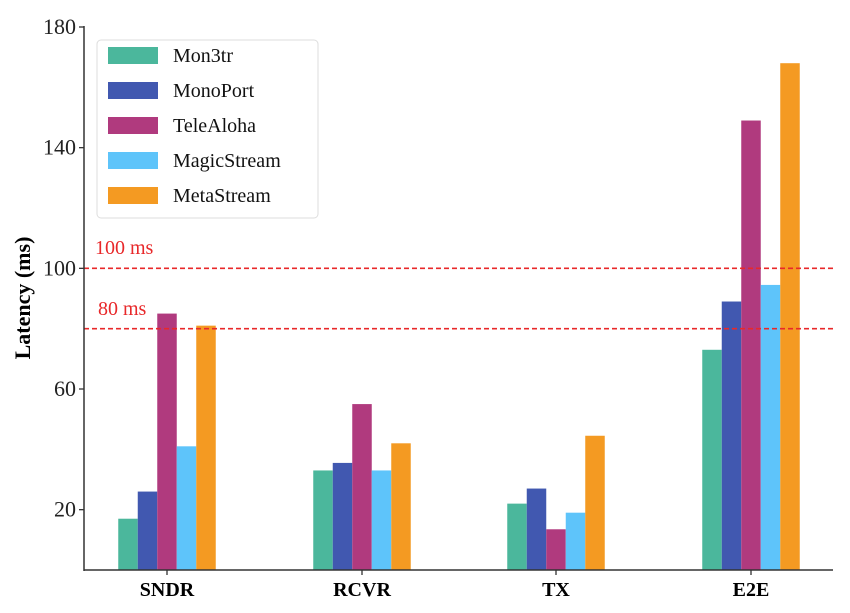 The height and width of the screenshot is (613, 850). I want to click on bar-magicstream-sndr, so click(186, 508).